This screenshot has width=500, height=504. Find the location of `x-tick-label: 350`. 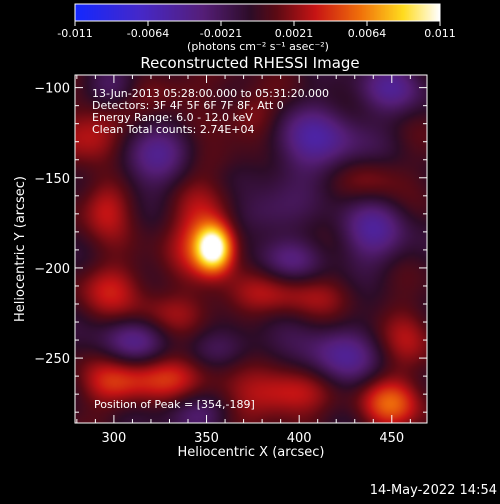

x-tick-label: 350 is located at coordinates (206, 438).